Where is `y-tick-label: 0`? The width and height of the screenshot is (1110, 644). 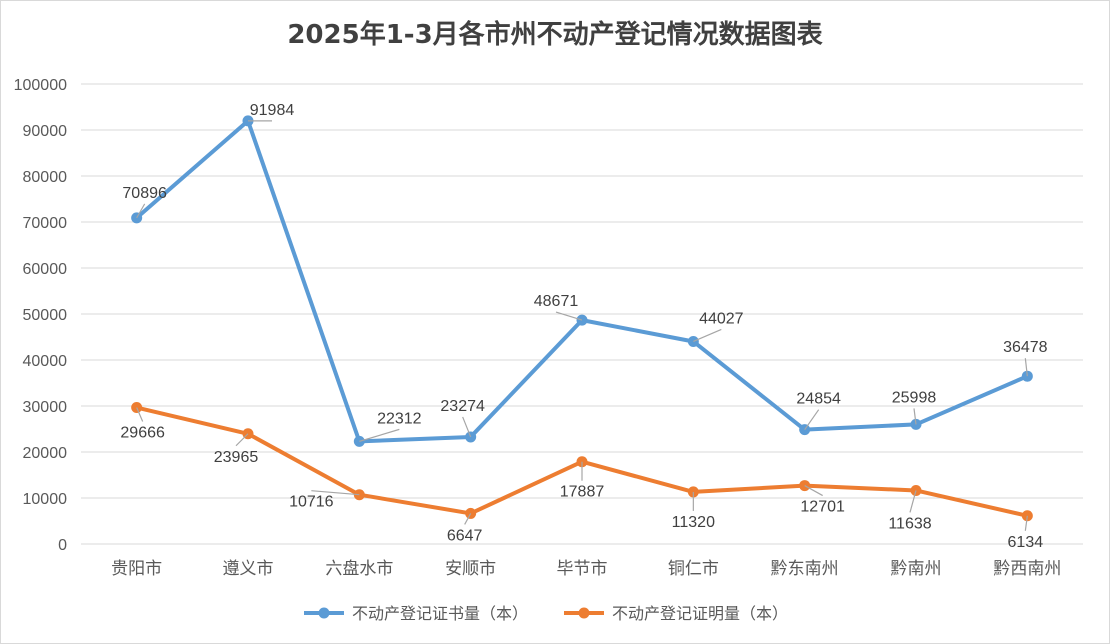
y-tick-label: 0 is located at coordinates (62, 545).